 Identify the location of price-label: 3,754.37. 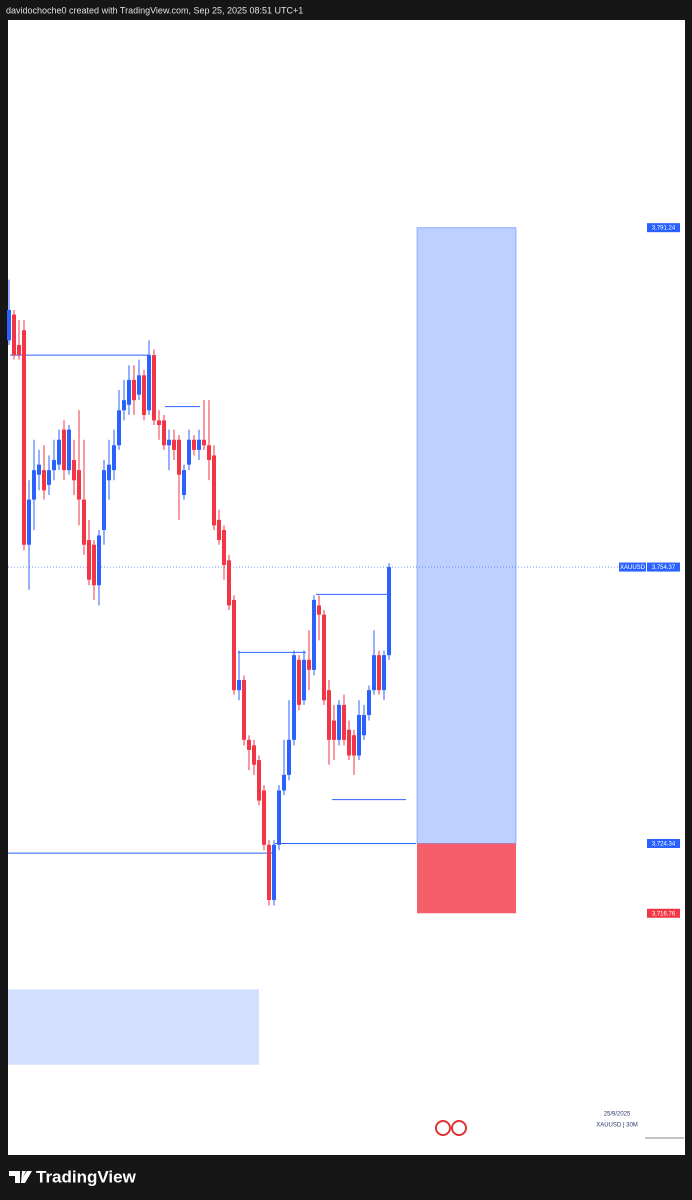
(664, 568).